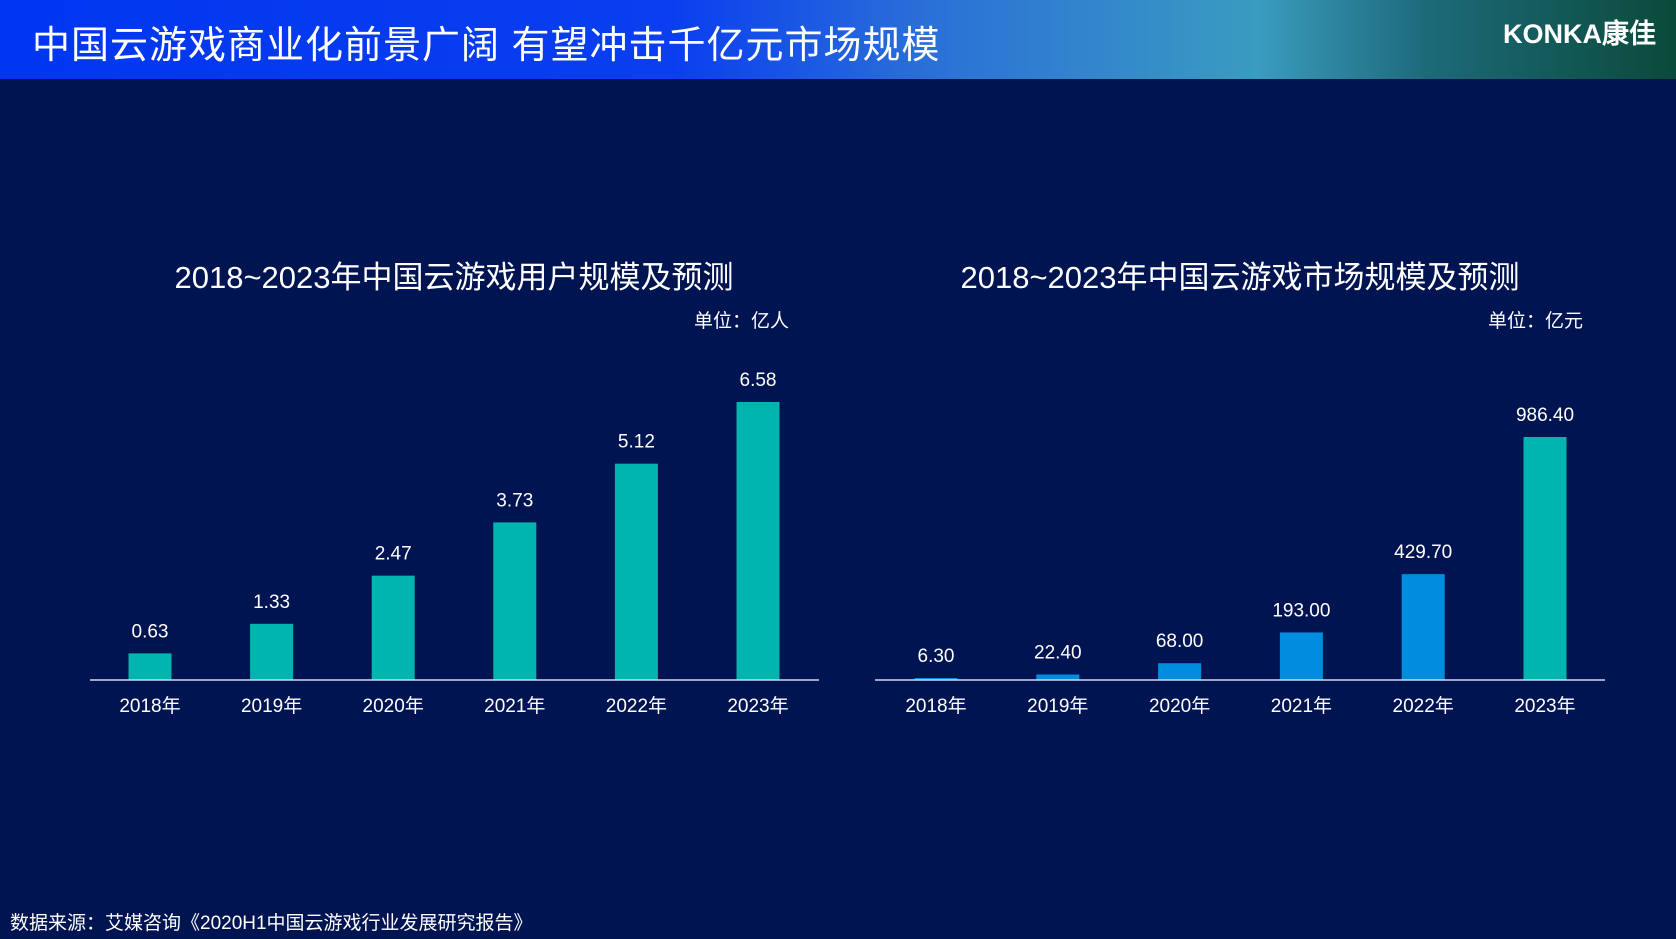 This screenshot has height=939, width=1676. What do you see at coordinates (271, 923) in the screenshot?
I see `data-source: 数据来源：艾媒咨询《2020H1中国云游戏行业发展研究报告》` at bounding box center [271, 923].